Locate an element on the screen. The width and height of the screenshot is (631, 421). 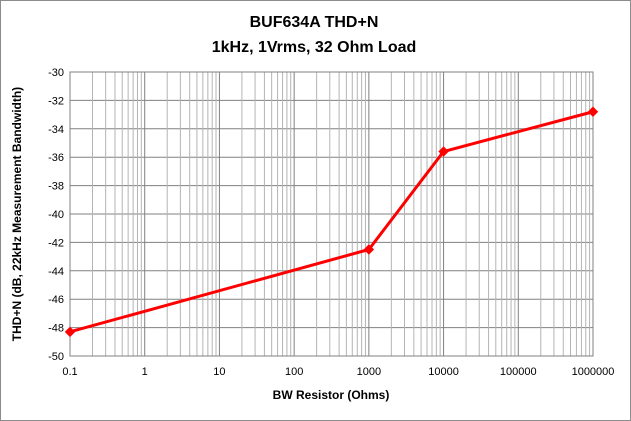
y-tick-label: -38 is located at coordinates (56, 187).